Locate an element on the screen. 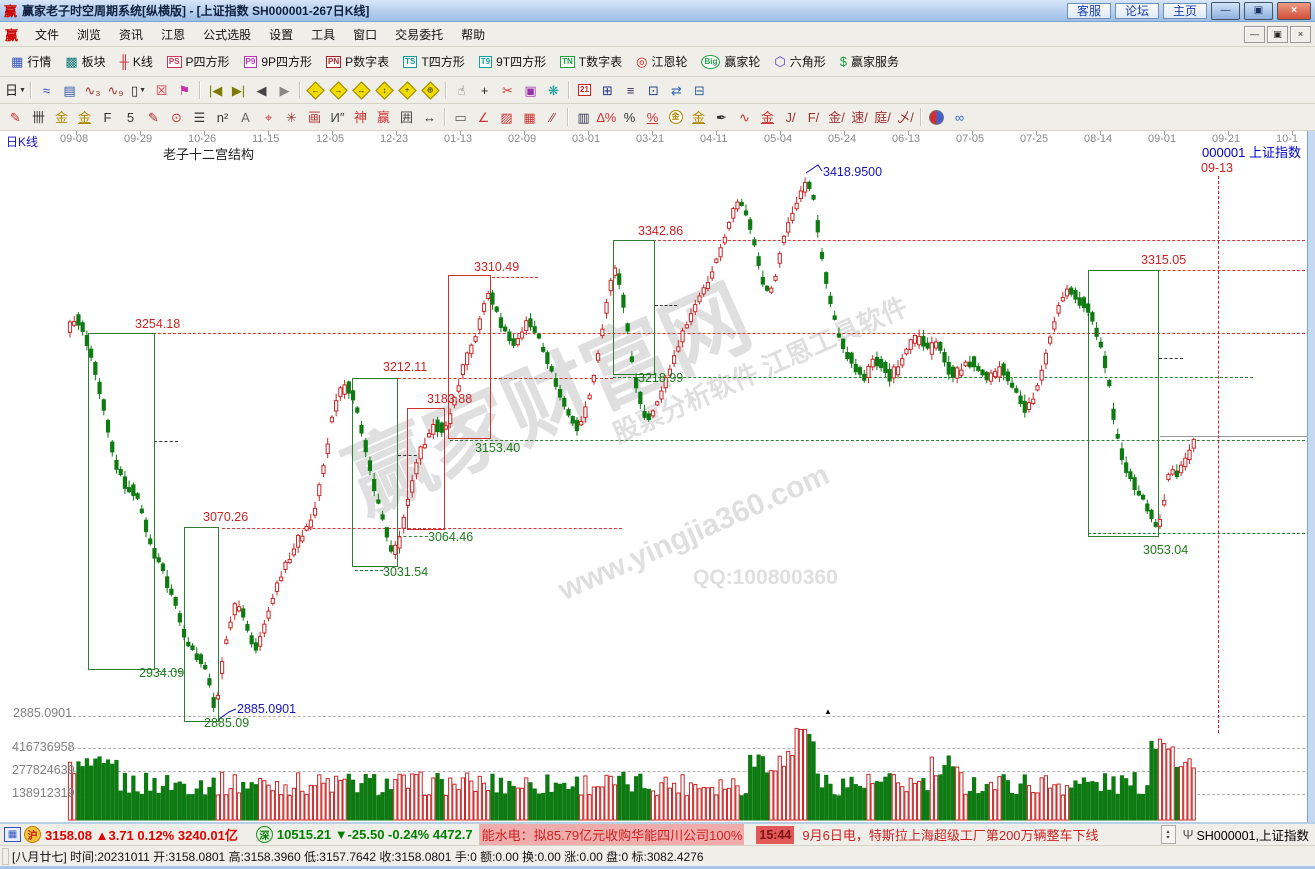 The height and width of the screenshot is (869, 1315). gold-section-tool-button: 金 is located at coordinates (767, 117).